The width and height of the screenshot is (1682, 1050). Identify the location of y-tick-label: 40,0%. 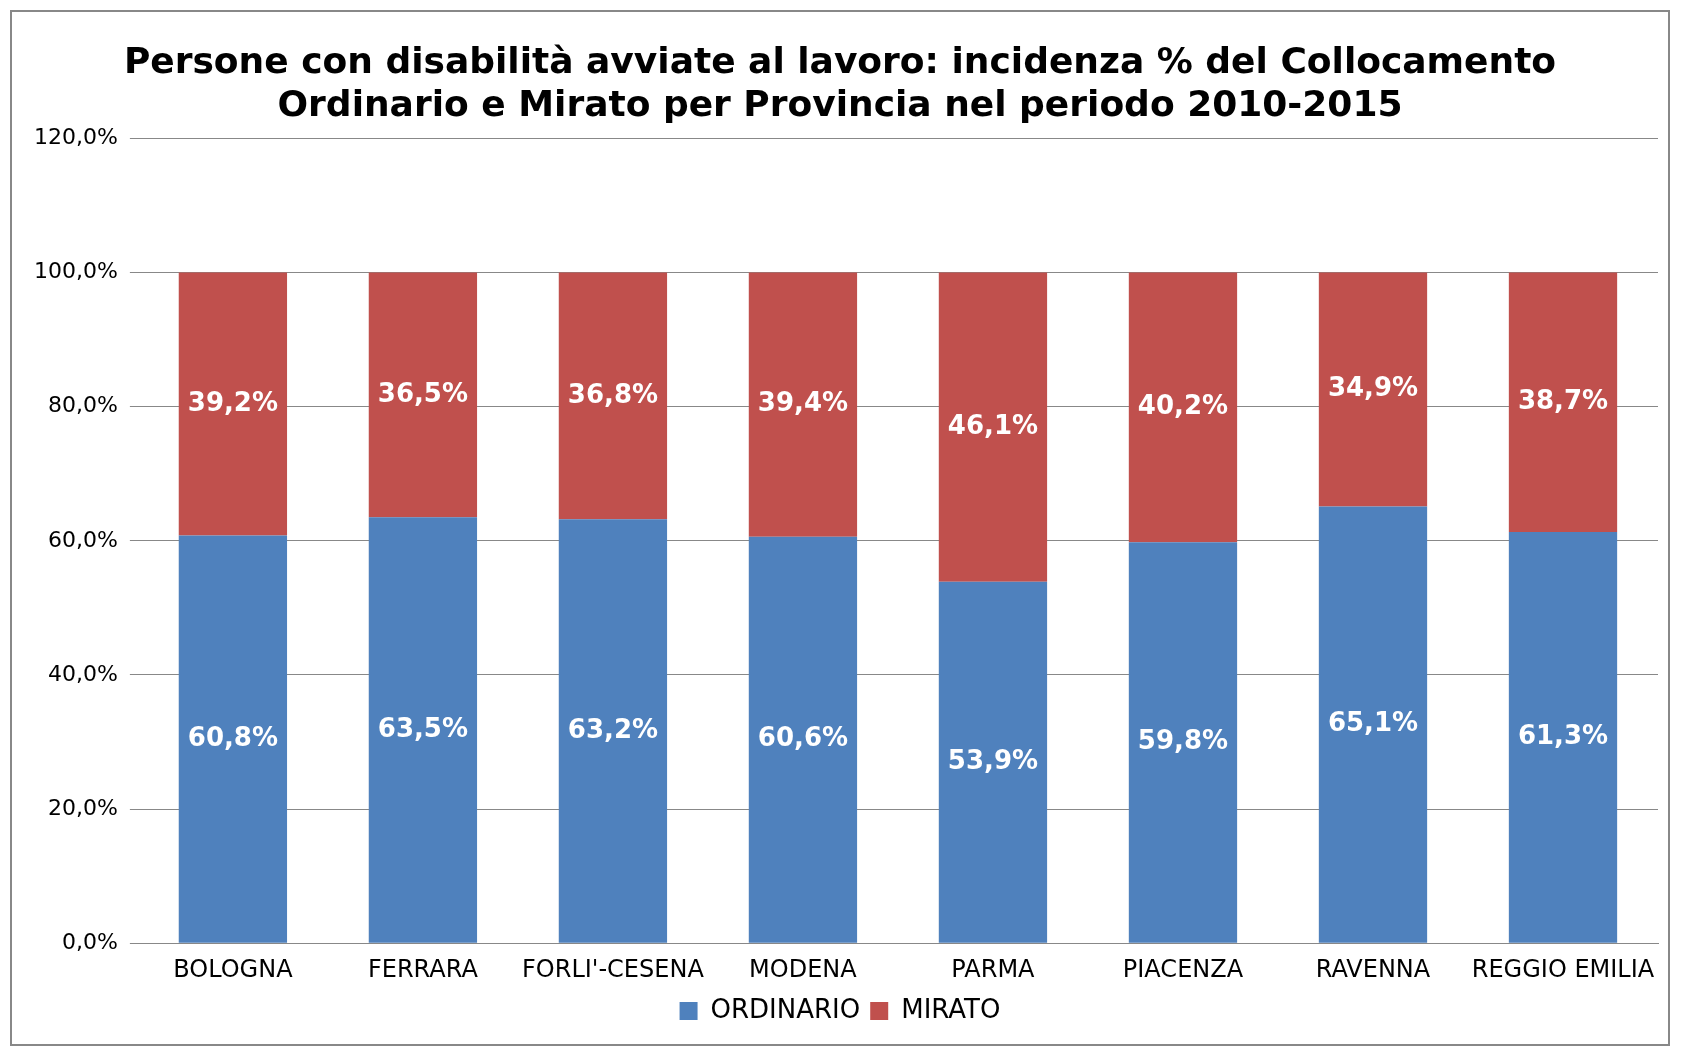
(83, 673).